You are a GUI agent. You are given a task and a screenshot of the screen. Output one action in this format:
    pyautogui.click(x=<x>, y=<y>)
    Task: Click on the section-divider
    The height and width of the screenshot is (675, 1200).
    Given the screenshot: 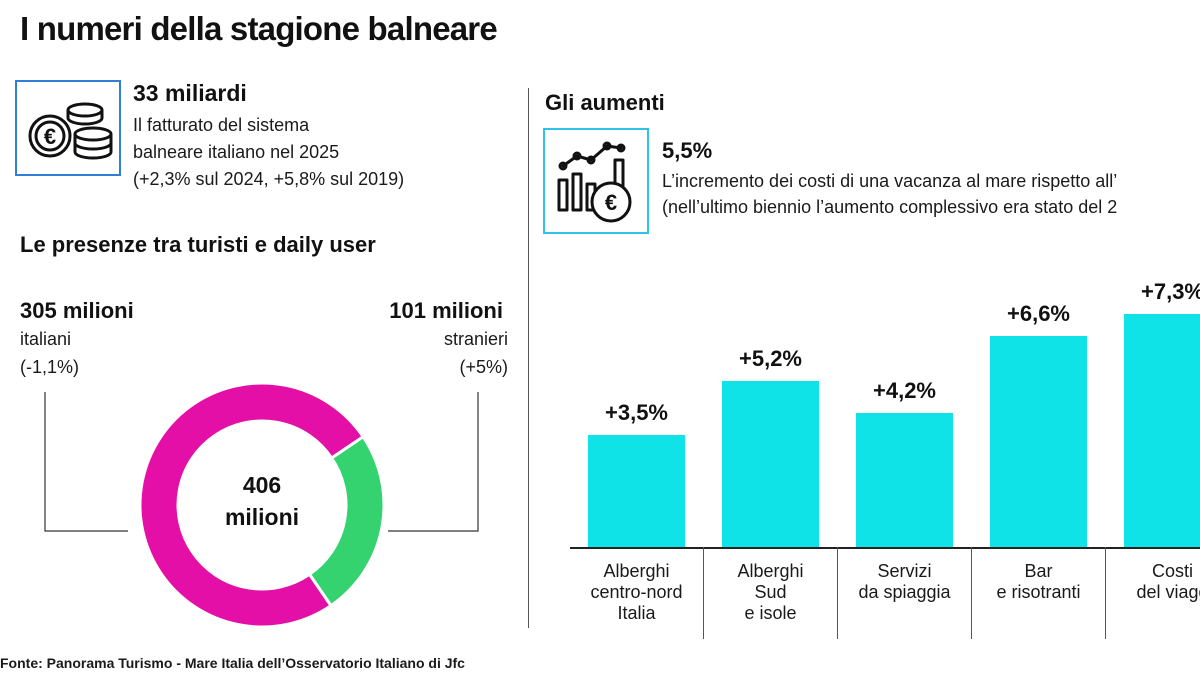 What is the action you would take?
    pyautogui.click(x=528, y=358)
    